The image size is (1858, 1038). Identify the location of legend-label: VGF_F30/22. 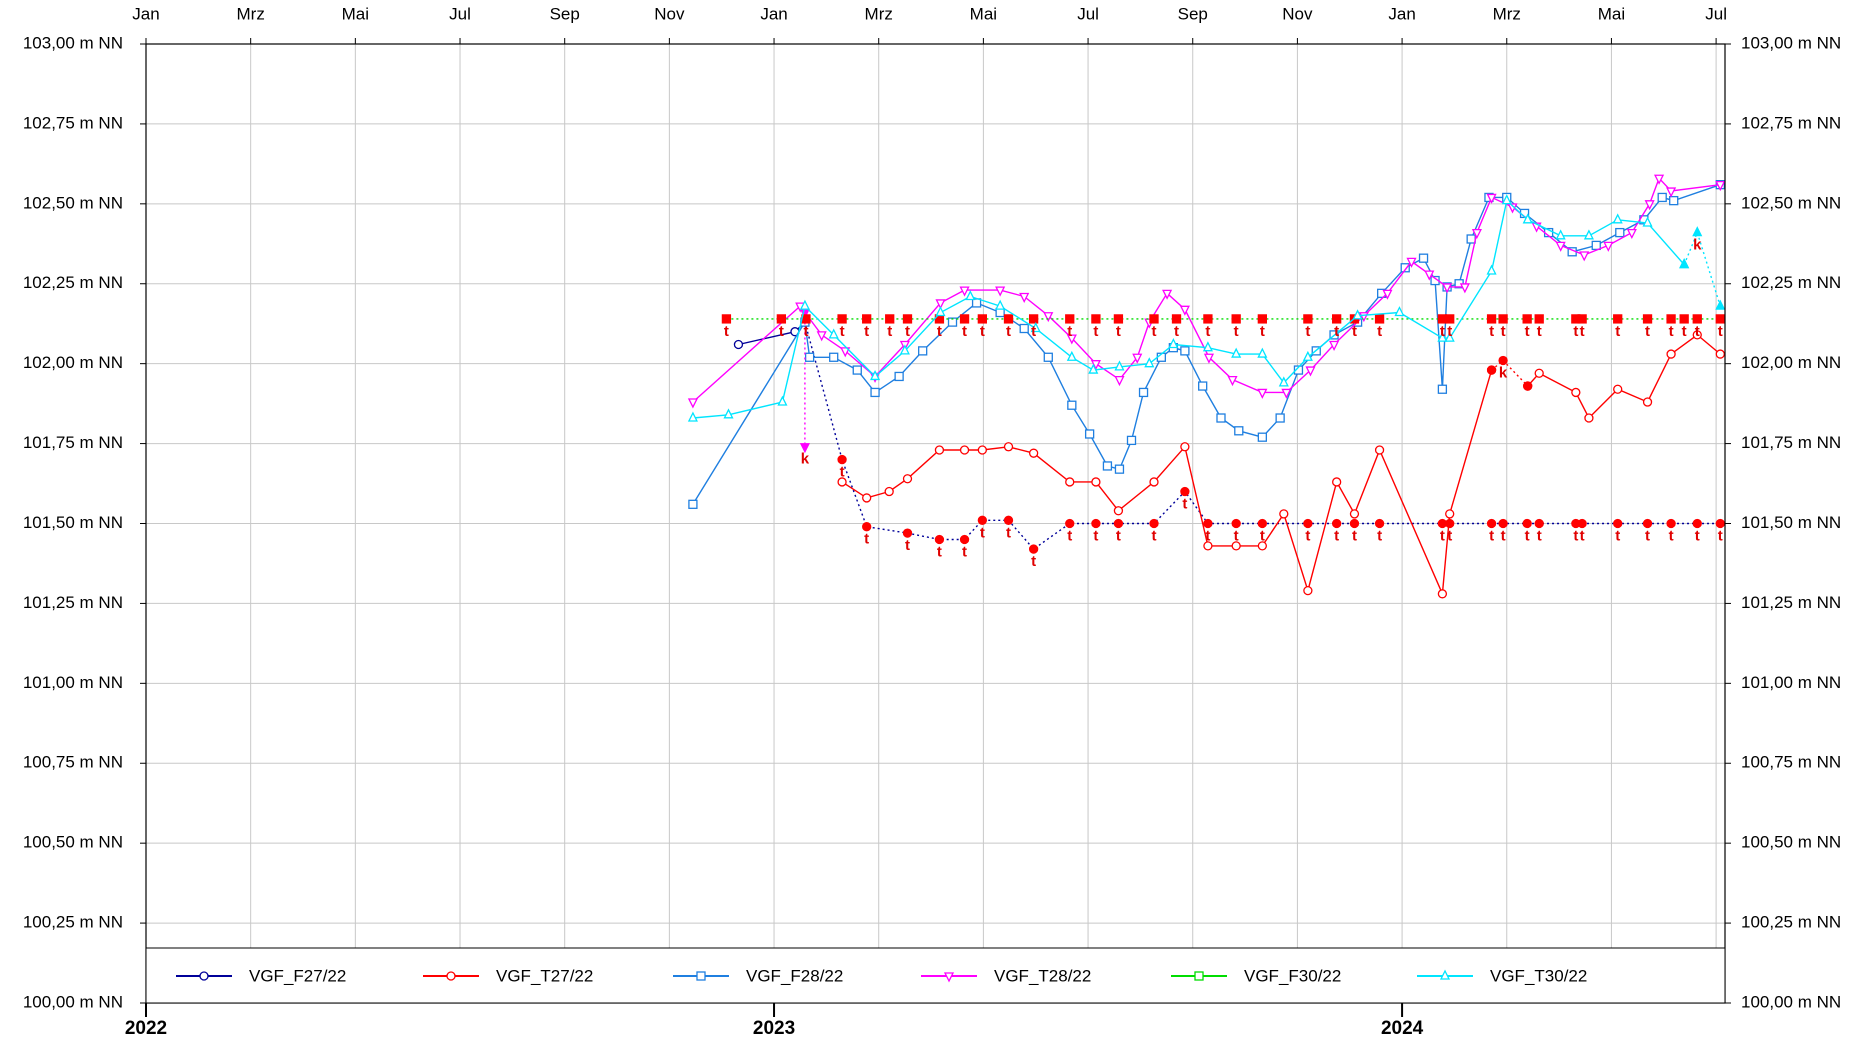
(1292, 975).